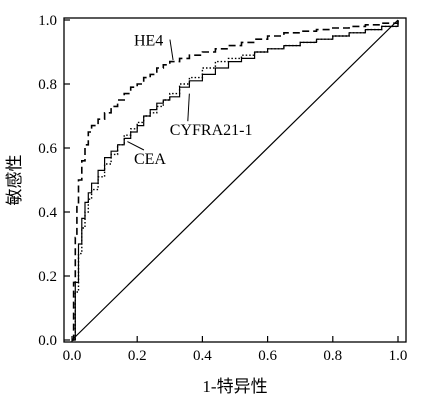 The image size is (425, 402). I want to click on x-tick-label: 0.4, so click(202, 356).